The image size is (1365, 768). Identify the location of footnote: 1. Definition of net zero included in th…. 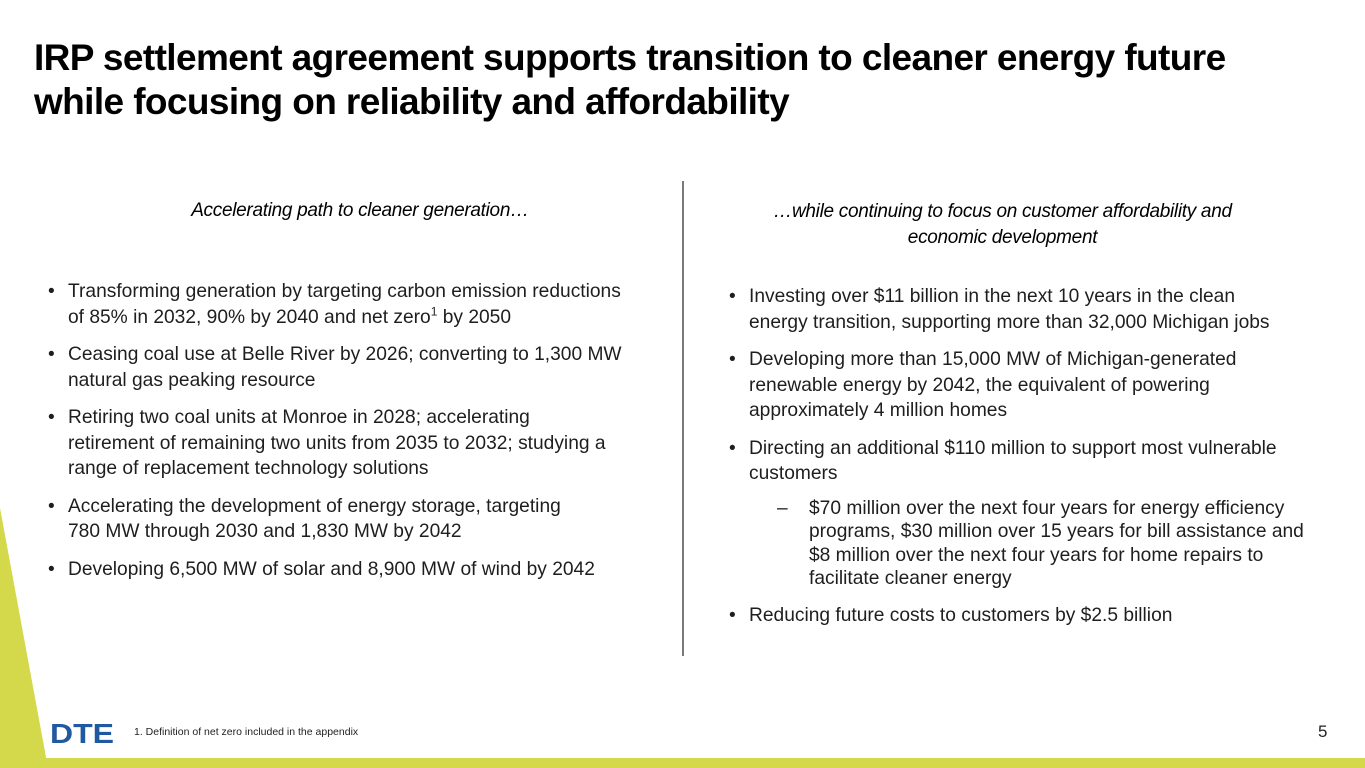
(246, 732).